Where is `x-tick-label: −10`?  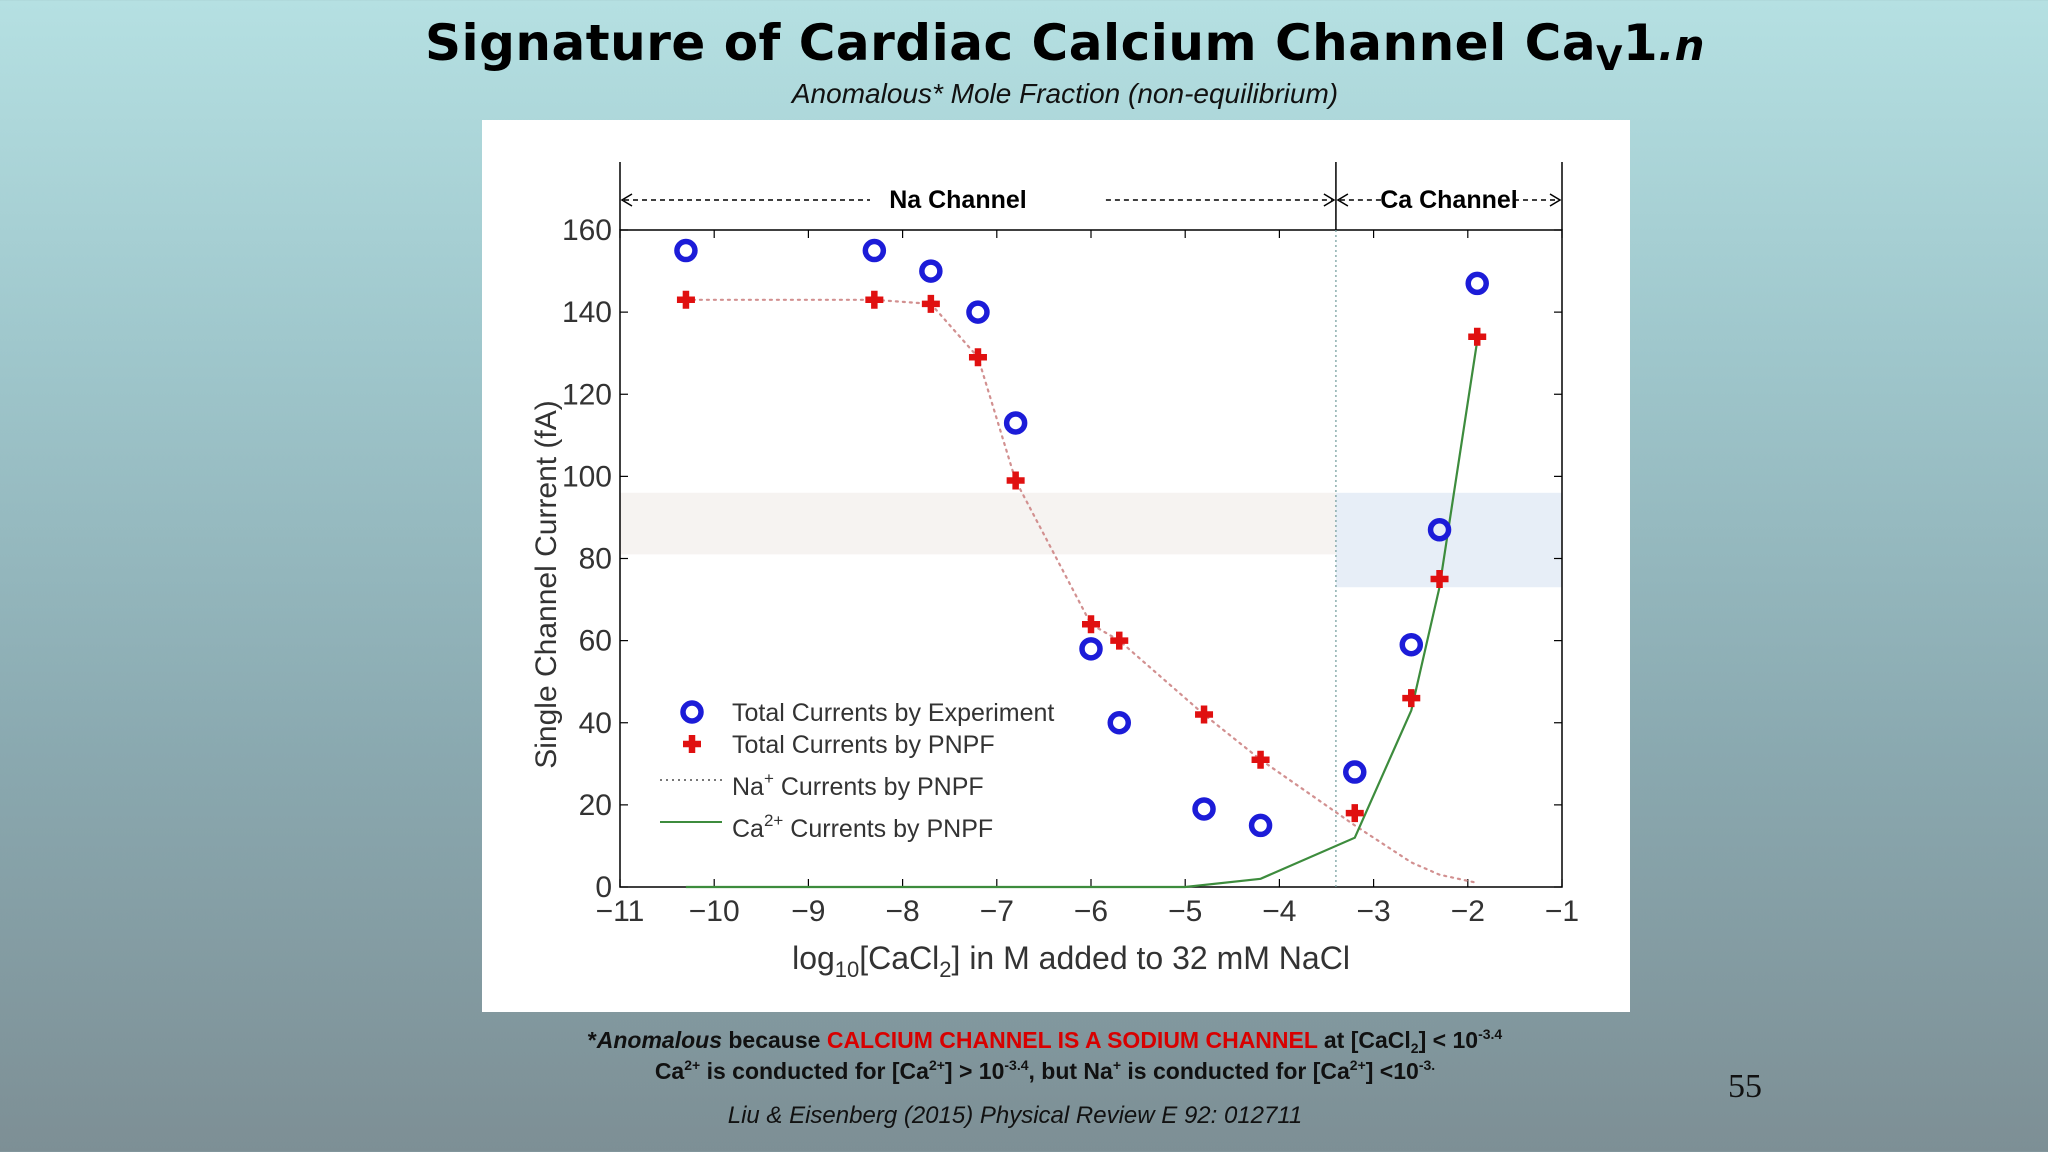
x-tick-label: −10 is located at coordinates (714, 911).